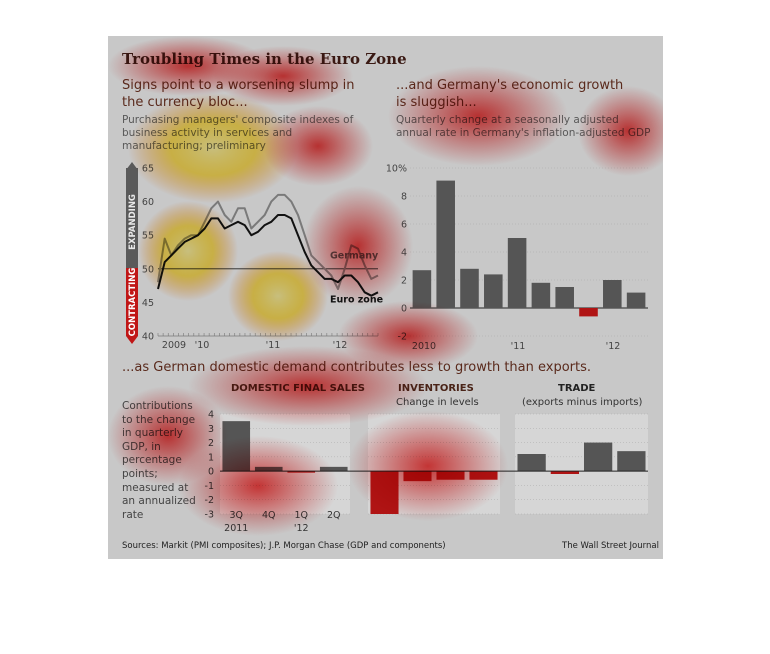 This screenshot has height=654, width=770. What do you see at coordinates (132, 340) in the screenshot?
I see `contracting-arrow-icon` at bounding box center [132, 340].